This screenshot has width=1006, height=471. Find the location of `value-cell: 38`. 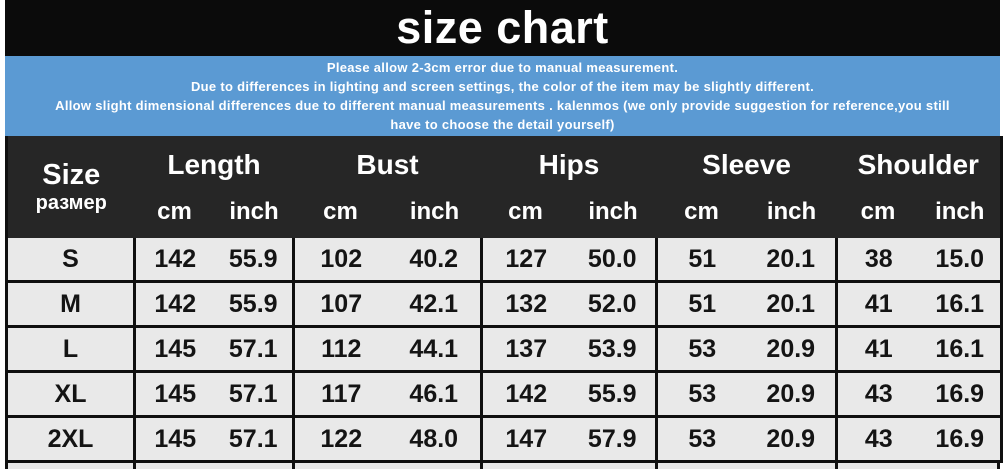

value-cell: 38 is located at coordinates (877, 260).